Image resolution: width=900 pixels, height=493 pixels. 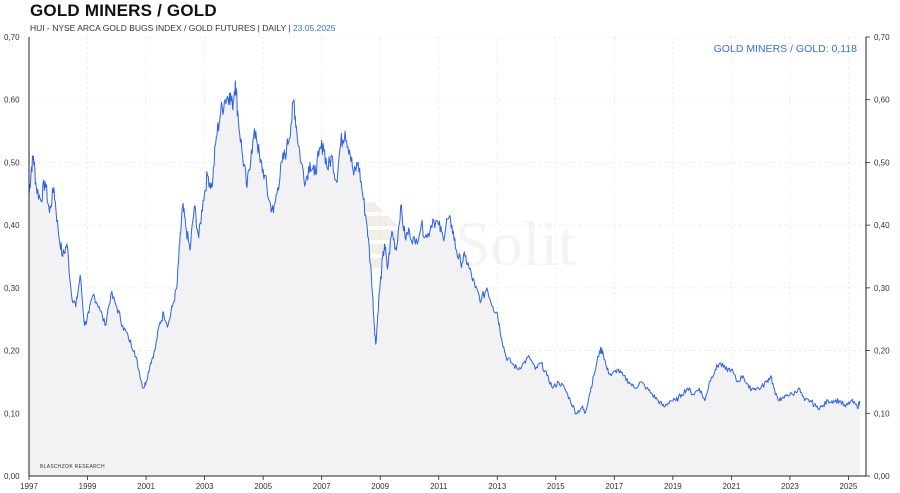 What do you see at coordinates (322, 486) in the screenshot?
I see `x-tick-label: 2007` at bounding box center [322, 486].